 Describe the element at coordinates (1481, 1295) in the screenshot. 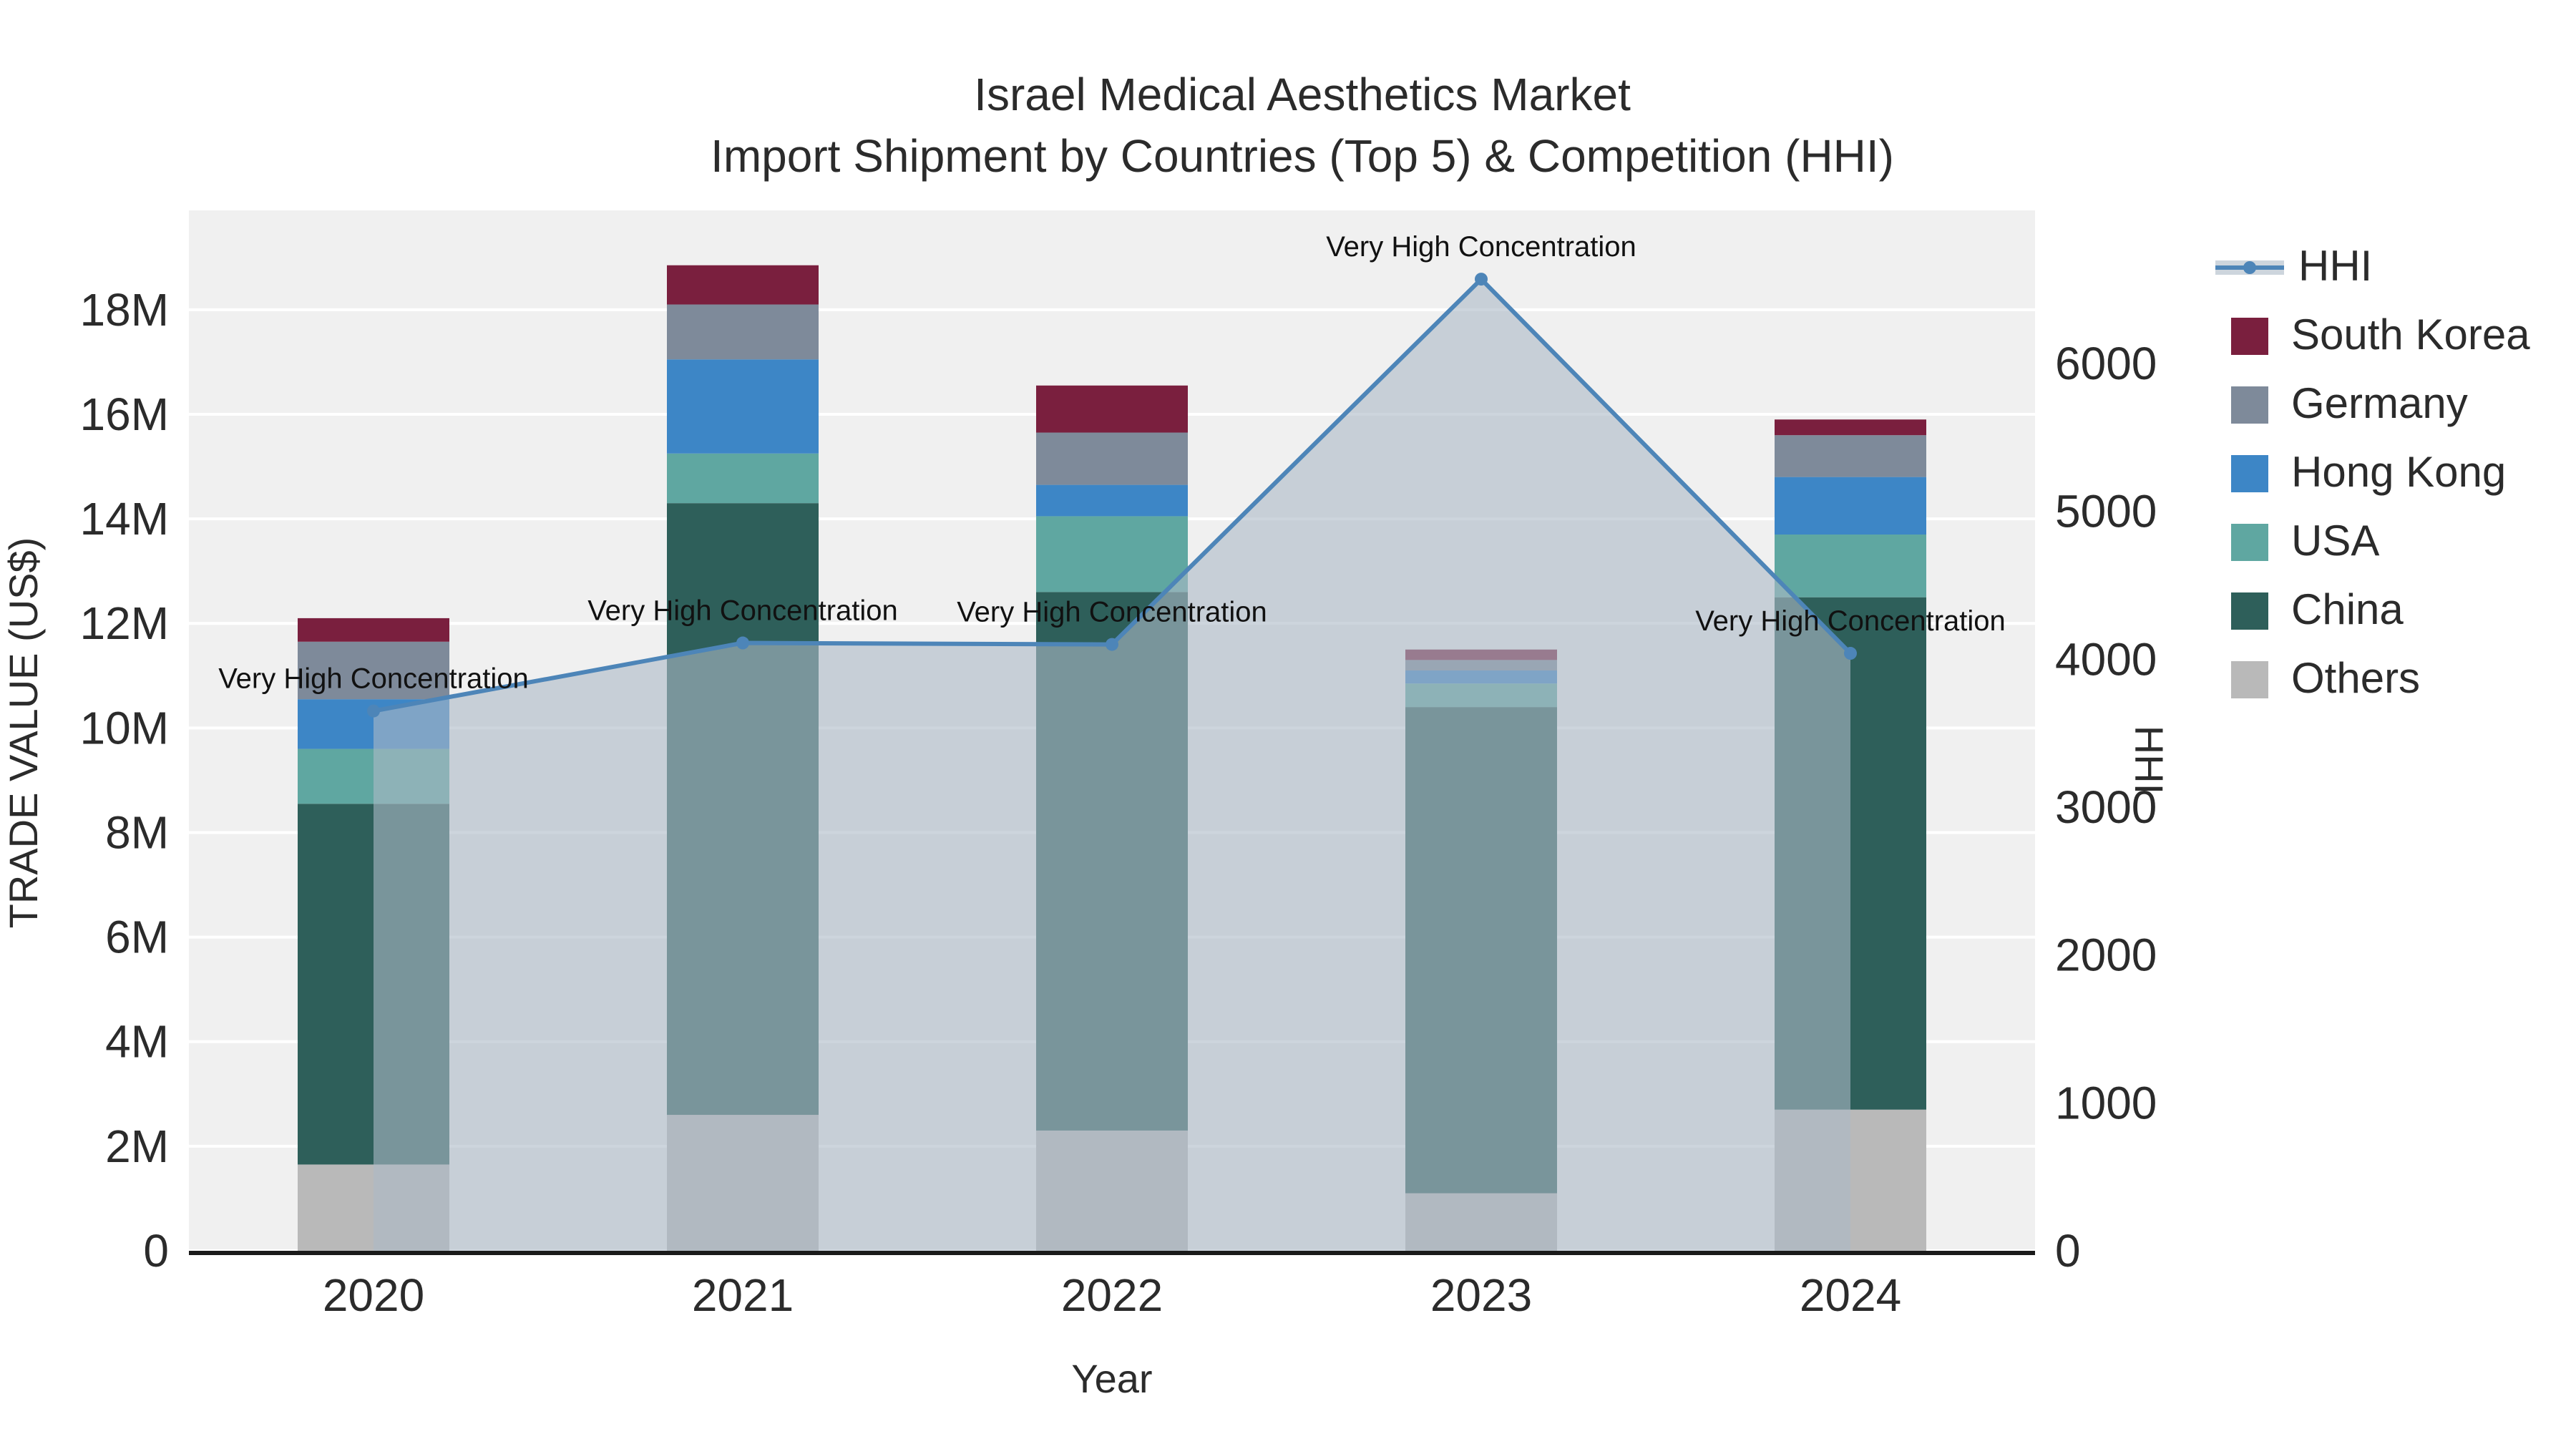

I see `x-tick-label: 2023` at that location.